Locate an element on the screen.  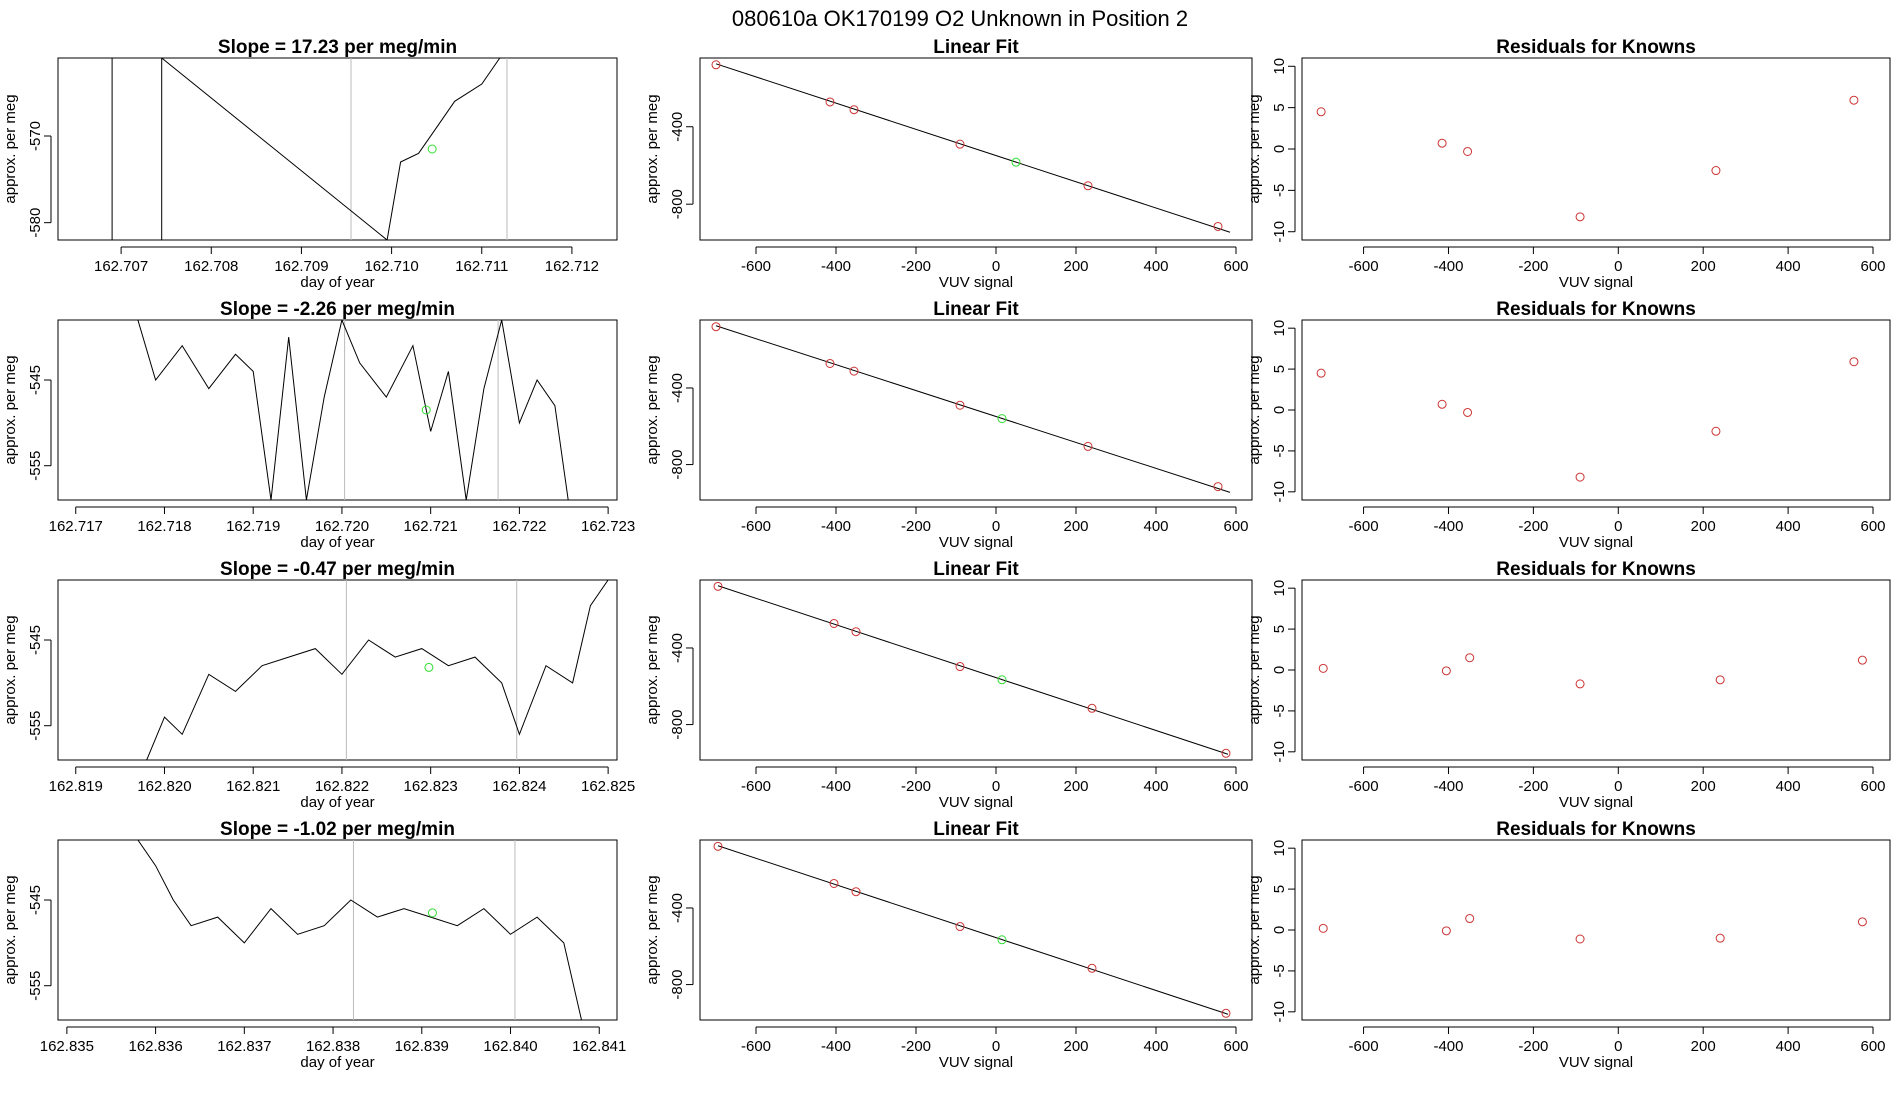
x-tick-label: 162.836 is located at coordinates (155, 1046).